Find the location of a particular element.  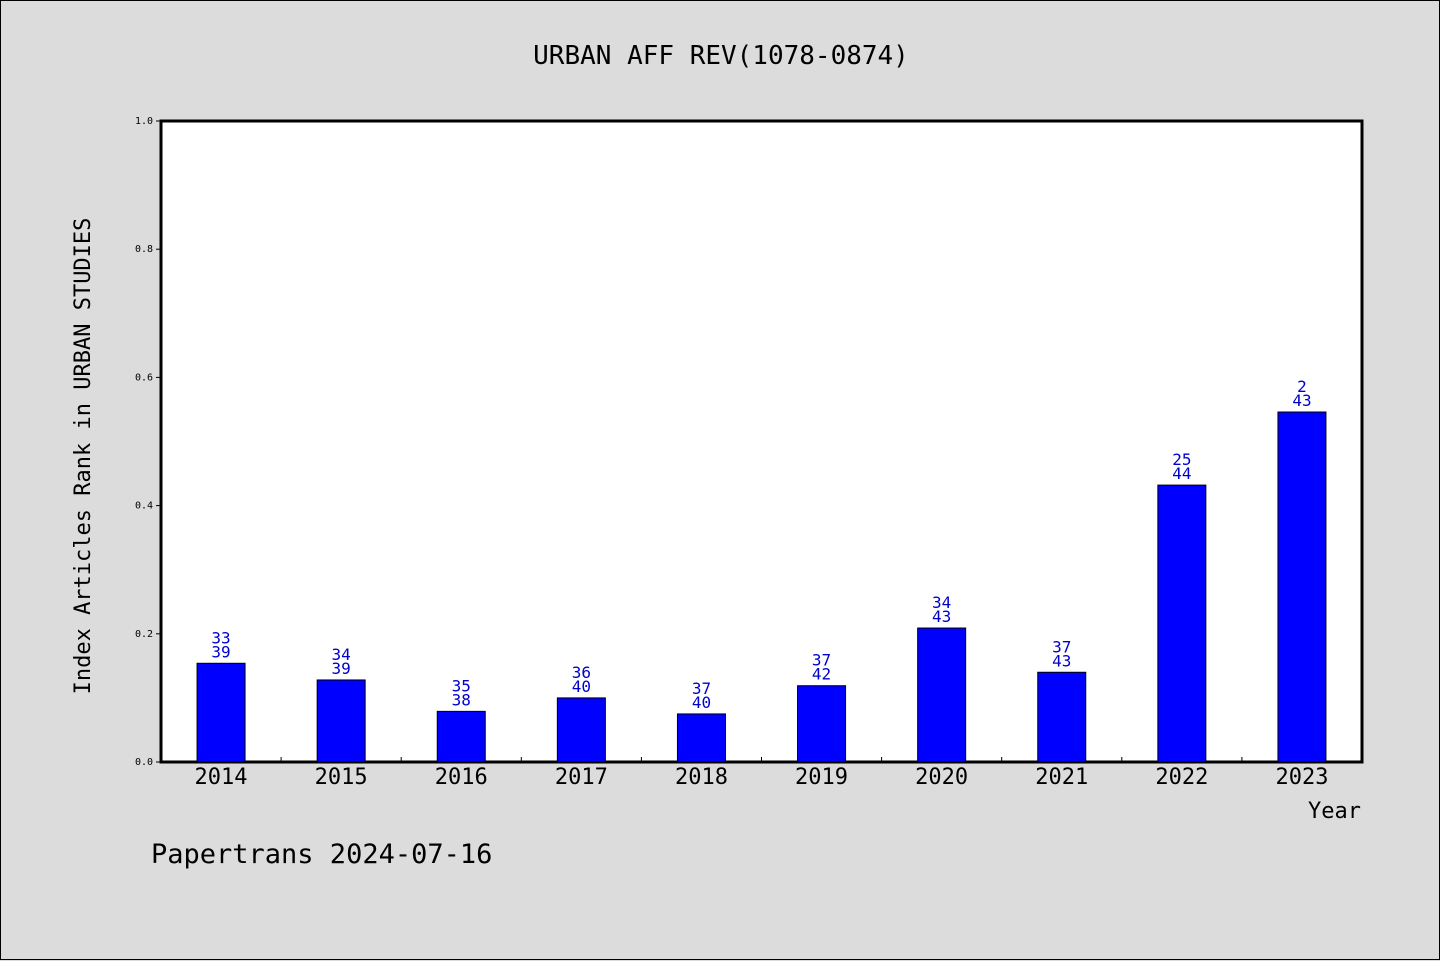

x-tick-label: 2017 is located at coordinates (581, 777).